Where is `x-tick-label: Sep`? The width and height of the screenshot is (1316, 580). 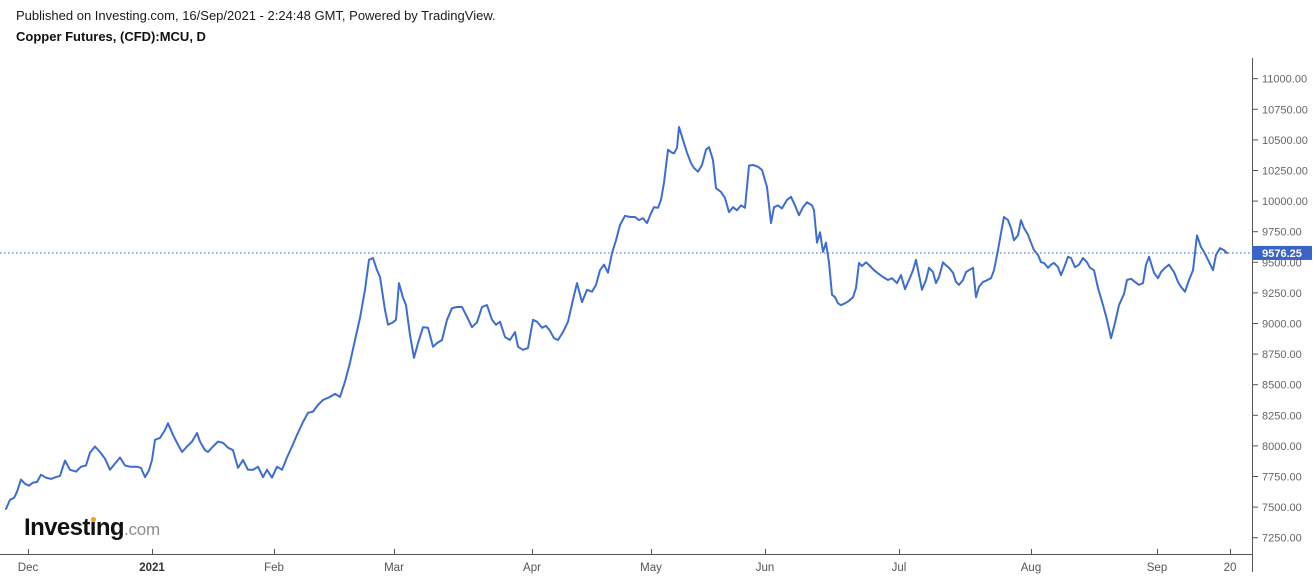
x-tick-label: Sep is located at coordinates (1157, 568).